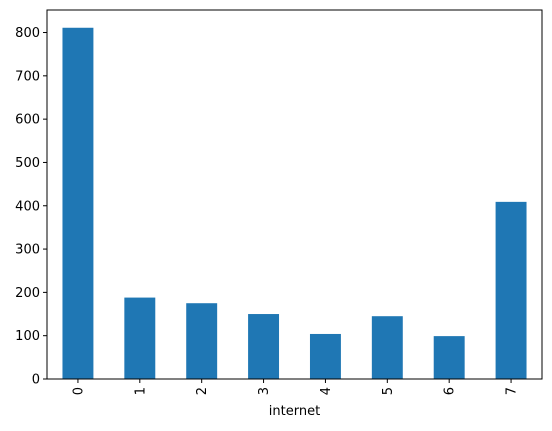 The height and width of the screenshot is (431, 552). Describe the element at coordinates (294, 411) in the screenshot. I see `x-axis-label: internet` at that location.